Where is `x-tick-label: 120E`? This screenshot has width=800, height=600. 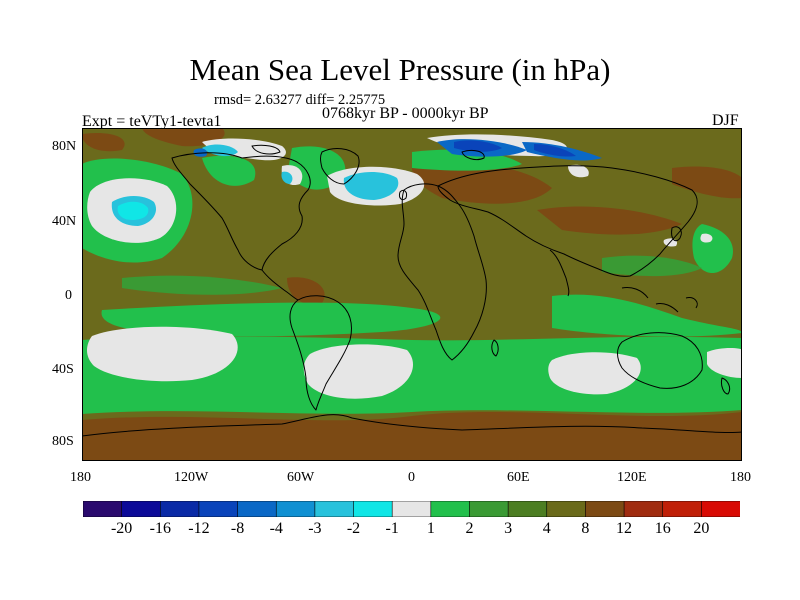
x-tick-label: 120E is located at coordinates (632, 477).